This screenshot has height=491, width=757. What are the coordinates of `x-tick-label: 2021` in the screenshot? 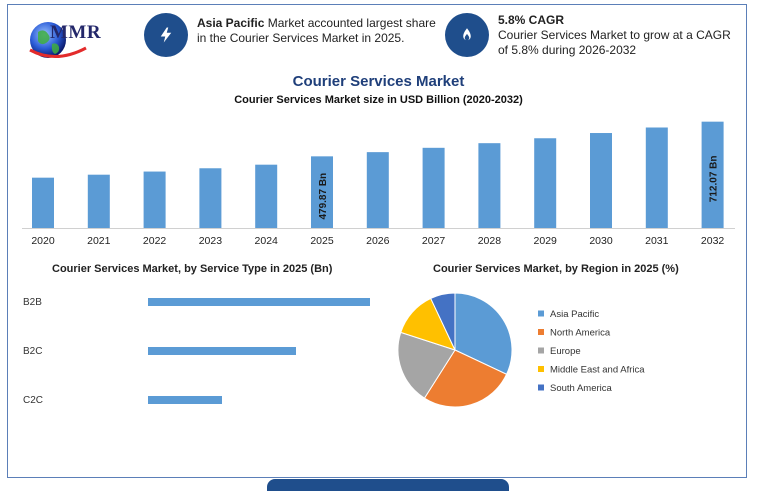 It's located at (99, 241).